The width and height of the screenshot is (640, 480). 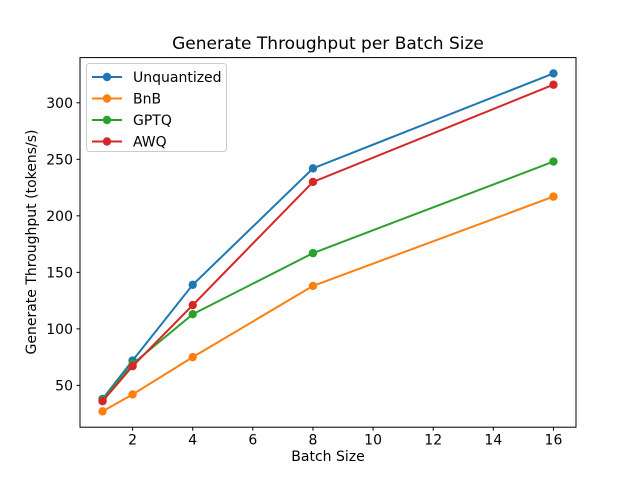 What do you see at coordinates (433, 441) in the screenshot?
I see `x-tick-label: 12` at bounding box center [433, 441].